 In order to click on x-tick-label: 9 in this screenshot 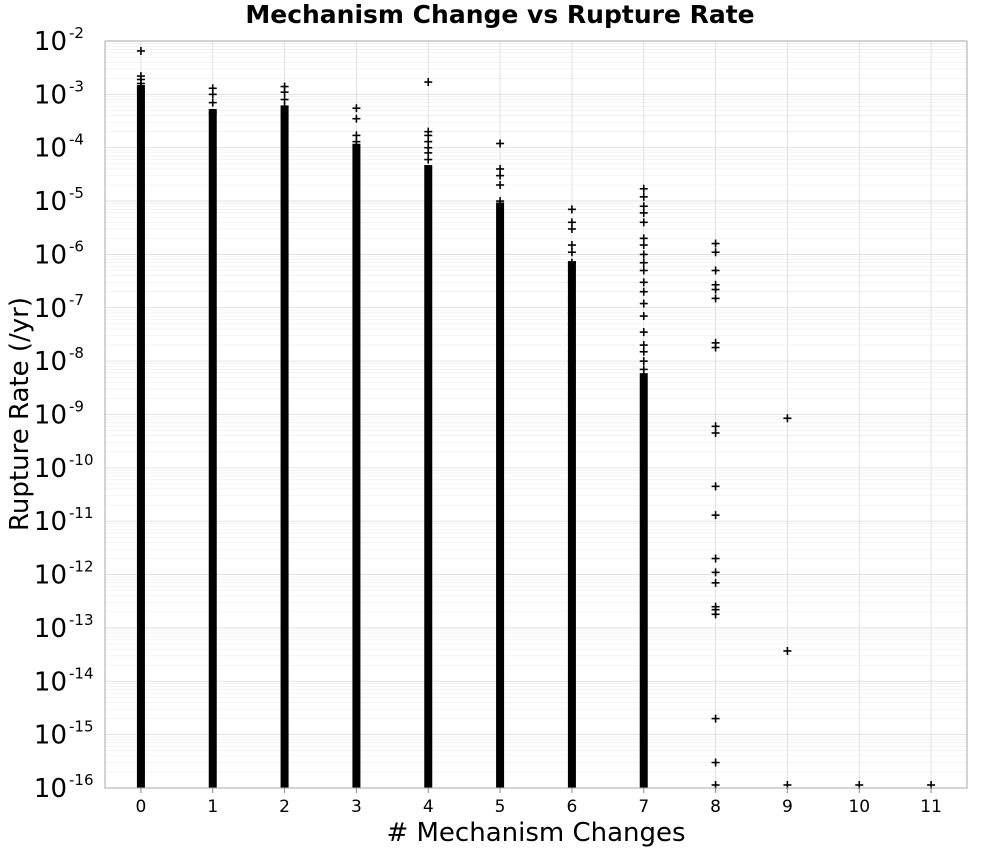, I will do `click(787, 807)`.